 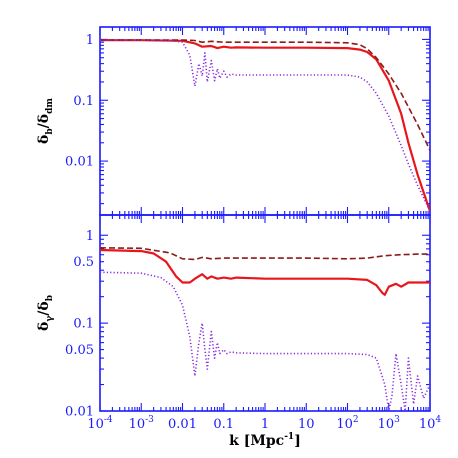 I want to click on y-axis-label: δb/δdm, so click(x=45, y=121).